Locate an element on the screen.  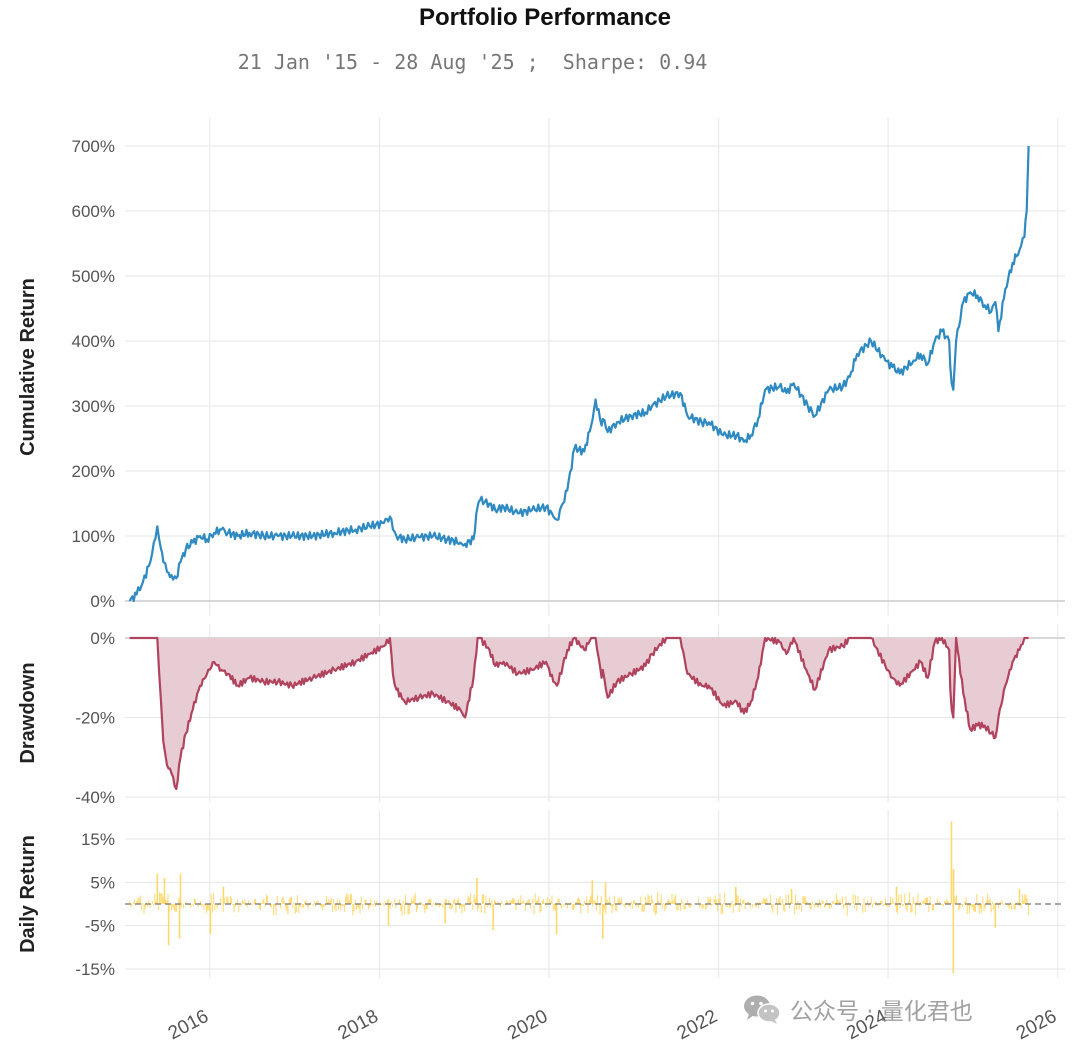
y-tick-label: 700% is located at coordinates (93, 146).